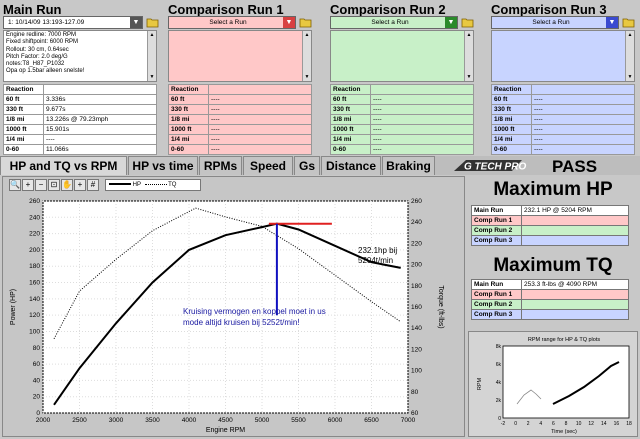 Image resolution: width=640 pixels, height=439 pixels. I want to click on note-annotation: Kruising vermogen en koppel moet in us, so click(254, 311).